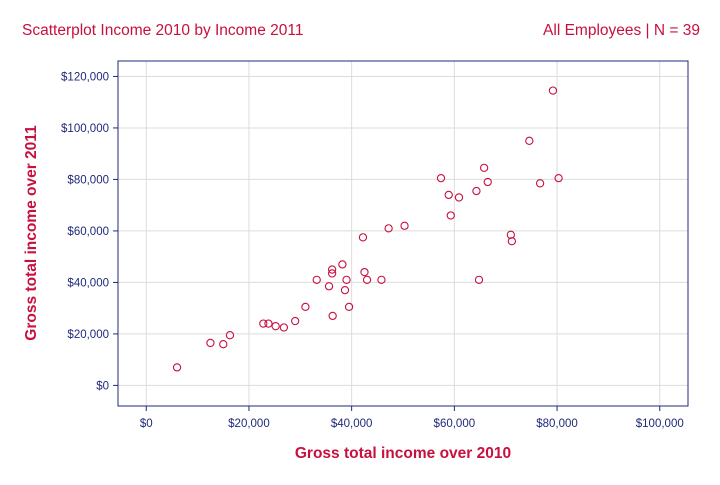 Image resolution: width=720 pixels, height=485 pixels. I want to click on chart-title: Scatterplot Income 2010 by Income 2011, so click(162, 30).